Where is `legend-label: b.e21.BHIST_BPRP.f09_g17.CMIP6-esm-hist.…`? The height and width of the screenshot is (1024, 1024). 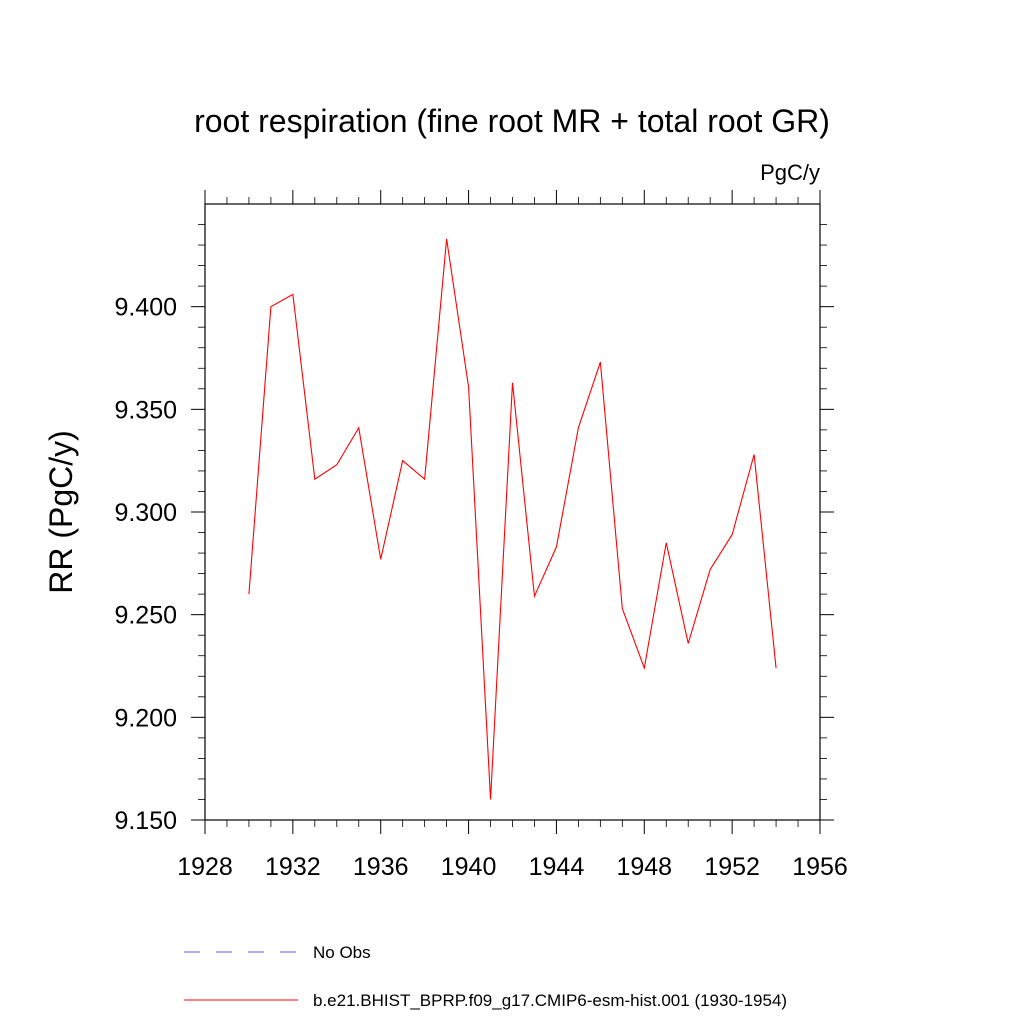 legend-label: b.e21.BHIST_BPRP.f09_g17.CMIP6-esm-hist.… is located at coordinates (550, 1000).